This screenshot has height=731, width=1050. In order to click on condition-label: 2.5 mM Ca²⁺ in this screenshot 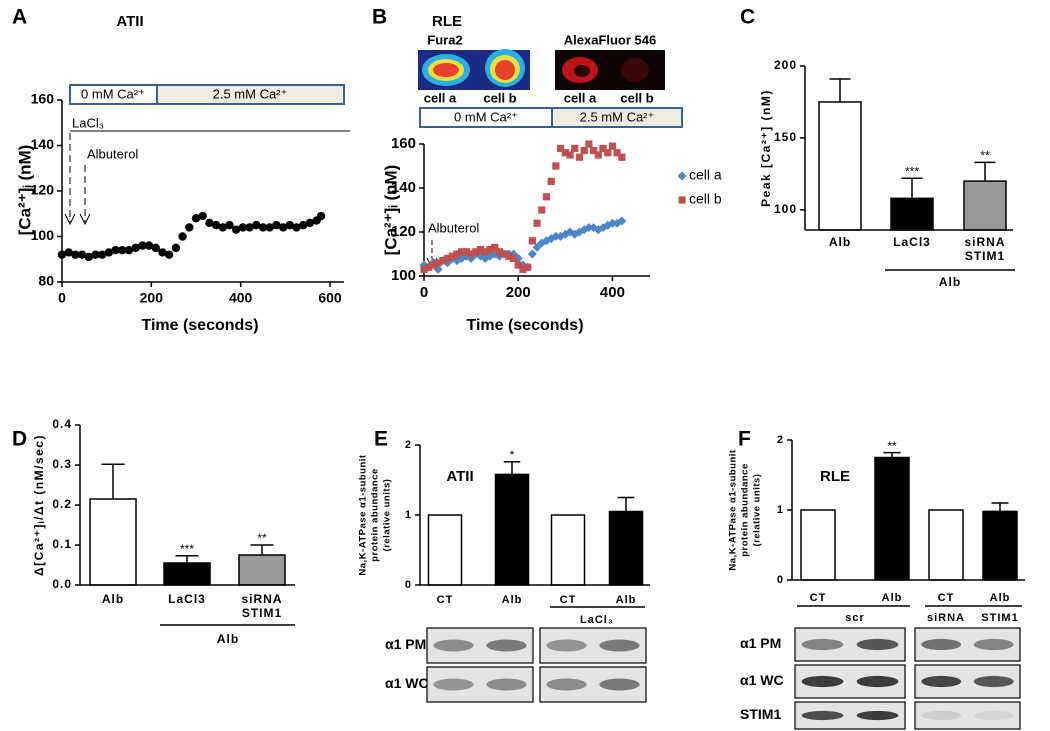, I will do `click(250, 93)`.